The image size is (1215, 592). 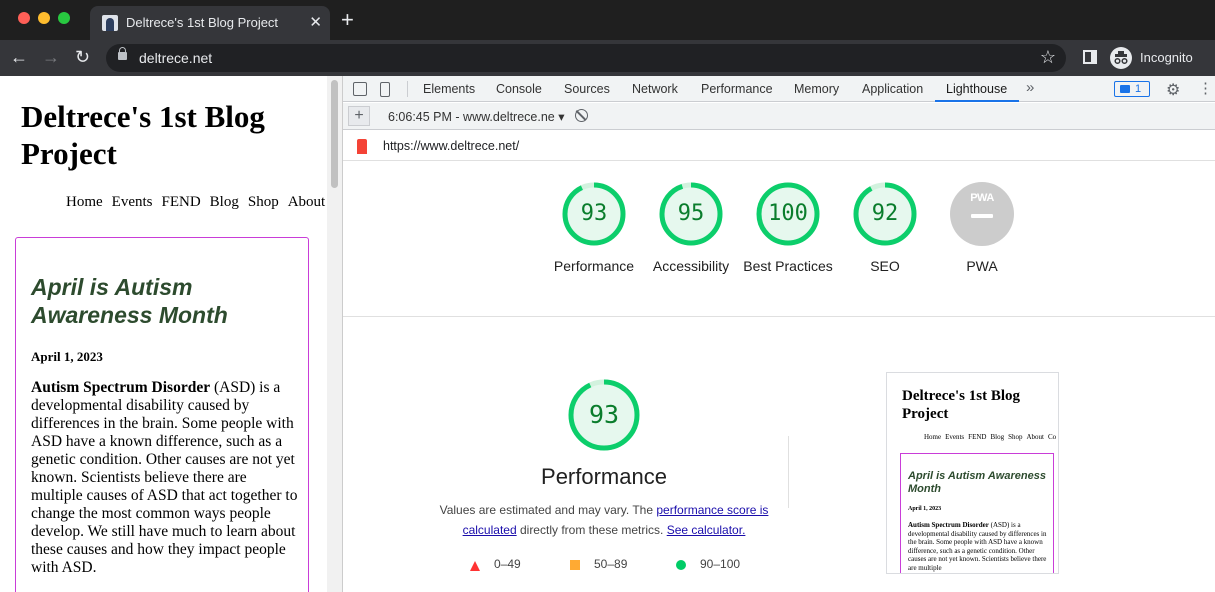 I want to click on label-seo: SEO, so click(x=885, y=266).